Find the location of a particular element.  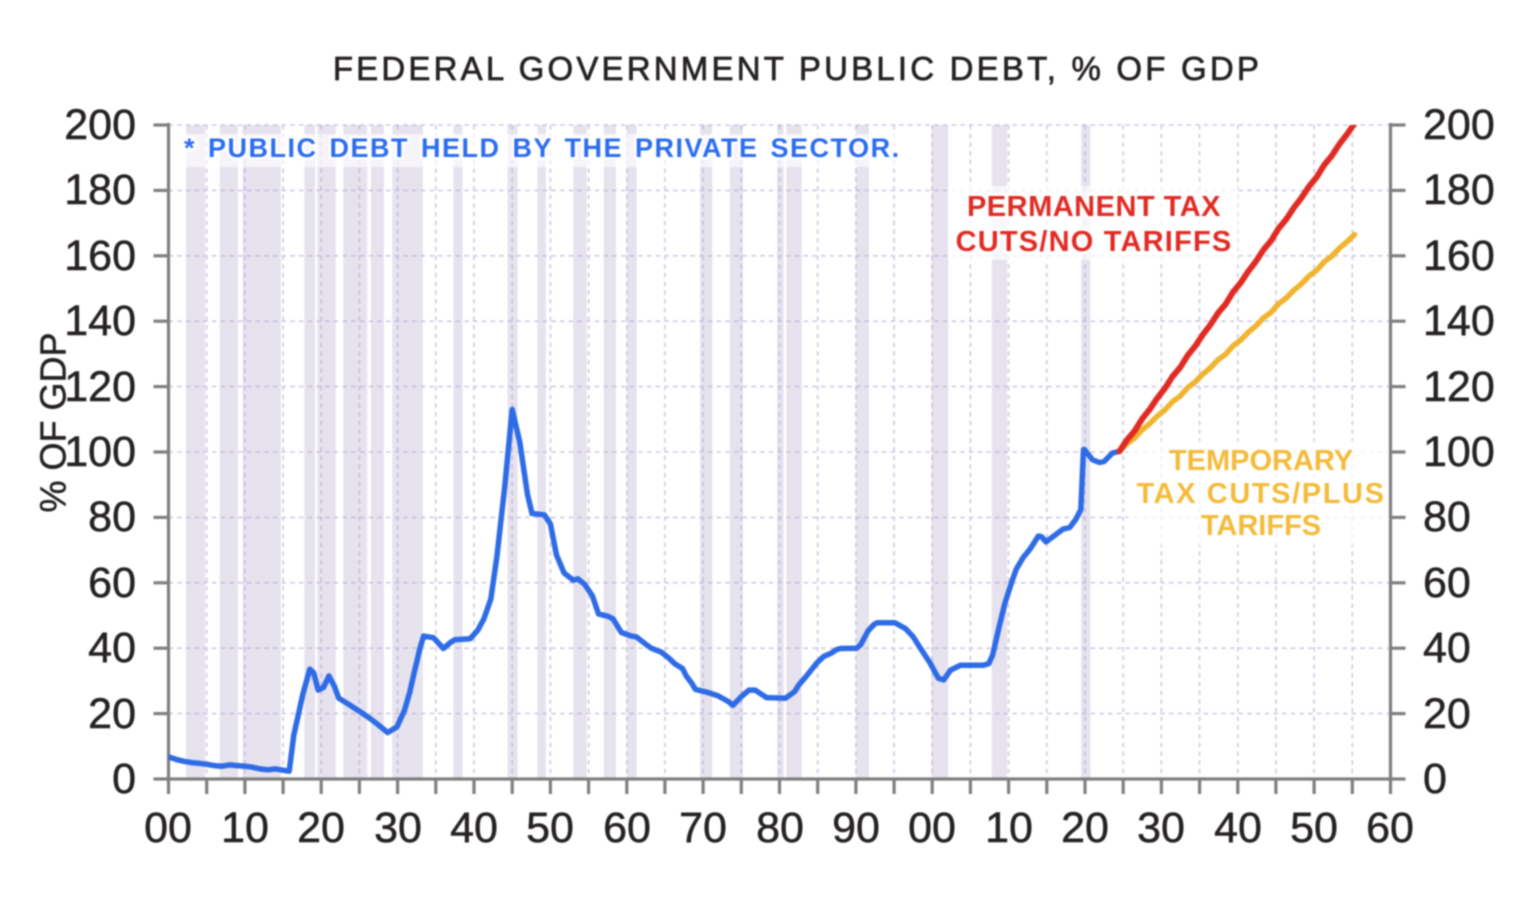

svg-text: TAX CUTS/PLUS is located at coordinates (1260, 494).